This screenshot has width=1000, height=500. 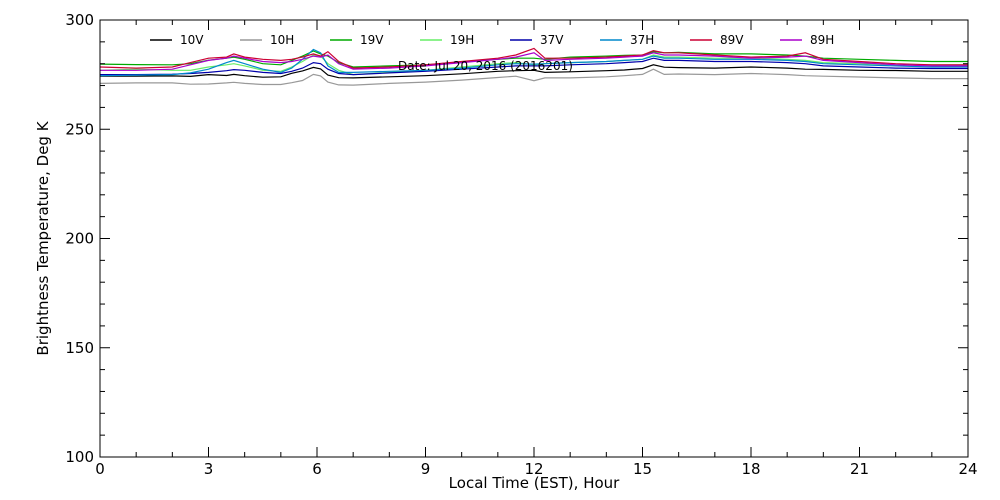 I want to click on series-line-37h, so click(x=533, y=62).